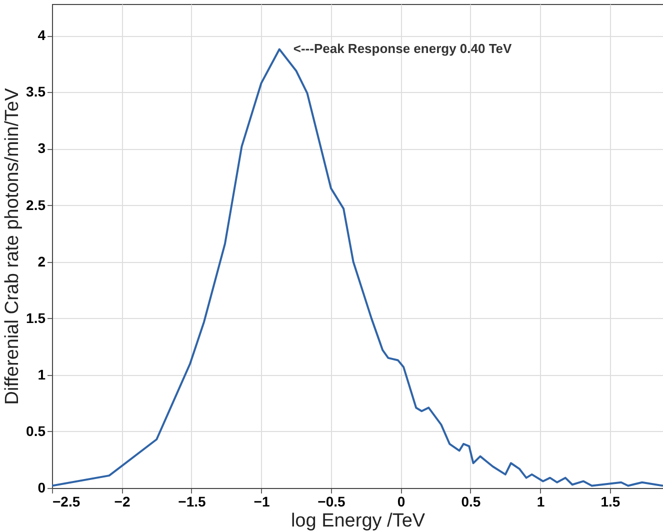  What do you see at coordinates (42, 374) in the screenshot?
I see `y-tick-label: 1` at bounding box center [42, 374].